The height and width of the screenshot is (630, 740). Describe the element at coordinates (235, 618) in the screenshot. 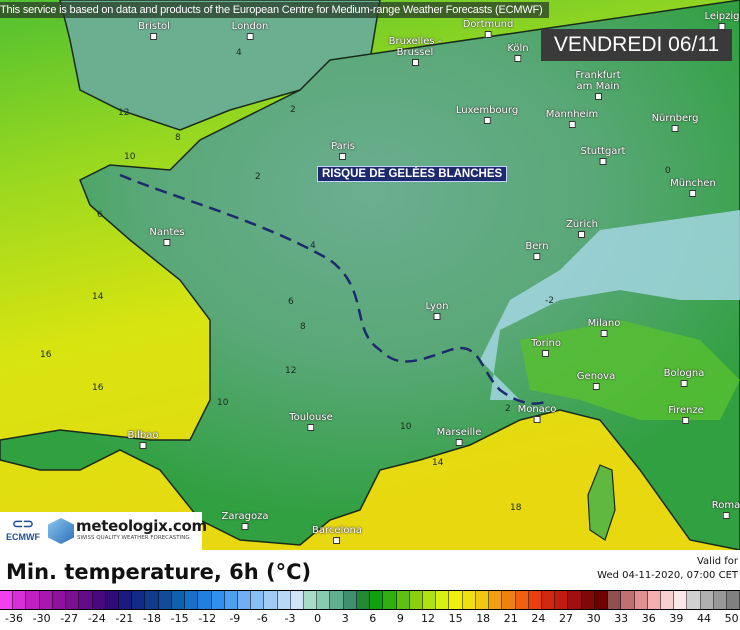

I see `color-scale-tick-label: -9` at that location.